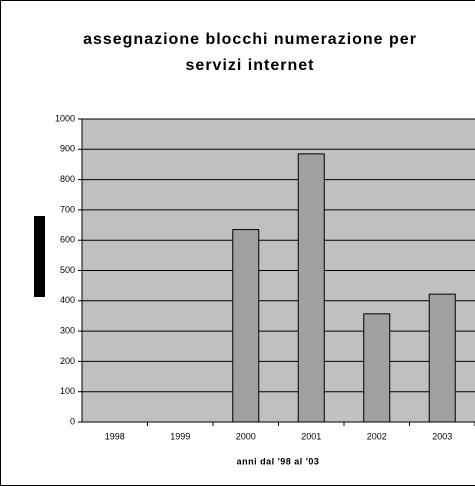 This screenshot has height=486, width=475. Describe the element at coordinates (67, 149) in the screenshot. I see `y-tick-label: 900` at that location.